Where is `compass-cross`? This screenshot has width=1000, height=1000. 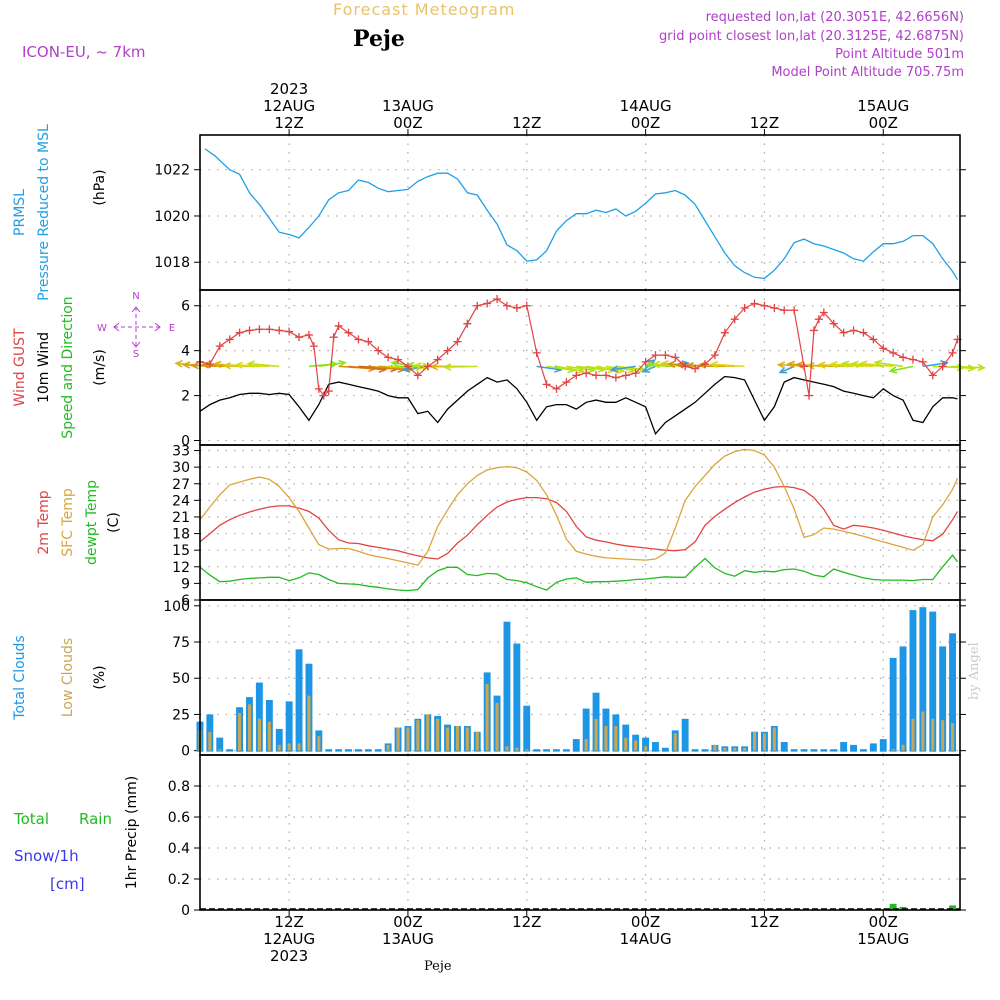
compass-cross is located at coordinates (137, 327).